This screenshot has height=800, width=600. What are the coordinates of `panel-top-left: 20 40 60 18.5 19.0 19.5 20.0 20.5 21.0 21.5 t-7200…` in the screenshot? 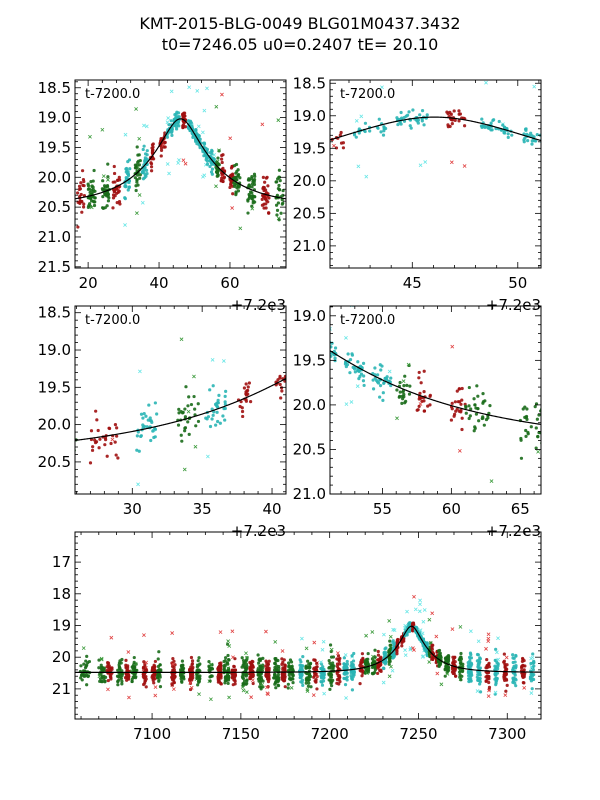 It's located at (162, 196).